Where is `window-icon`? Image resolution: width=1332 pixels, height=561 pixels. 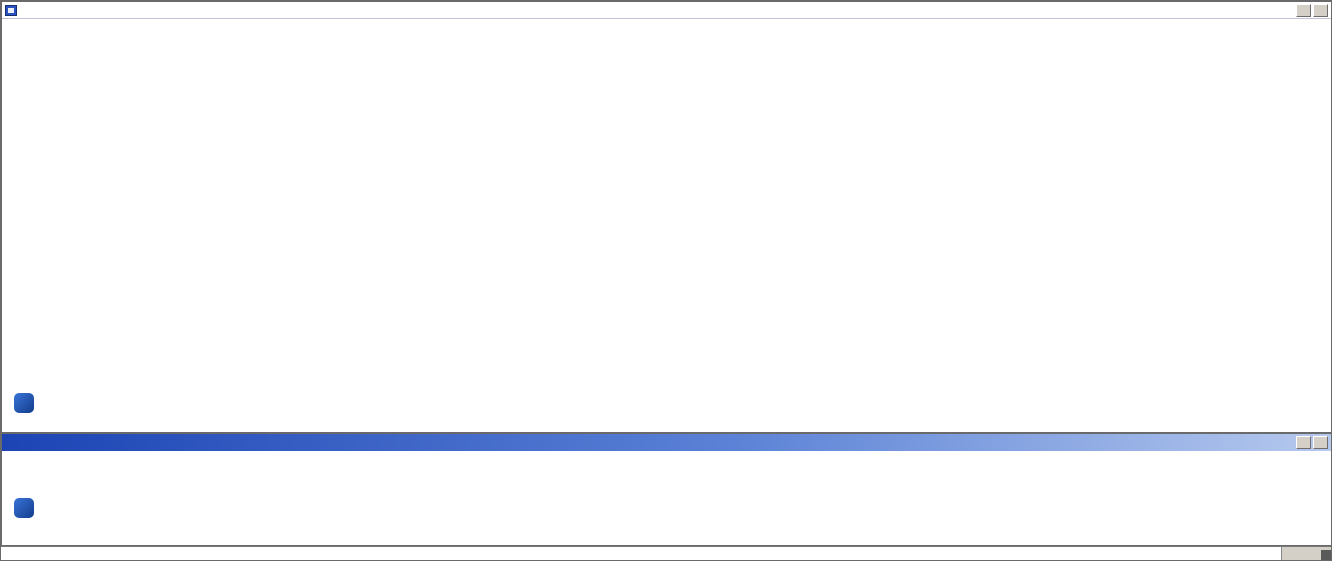 window-icon is located at coordinates (11, 10).